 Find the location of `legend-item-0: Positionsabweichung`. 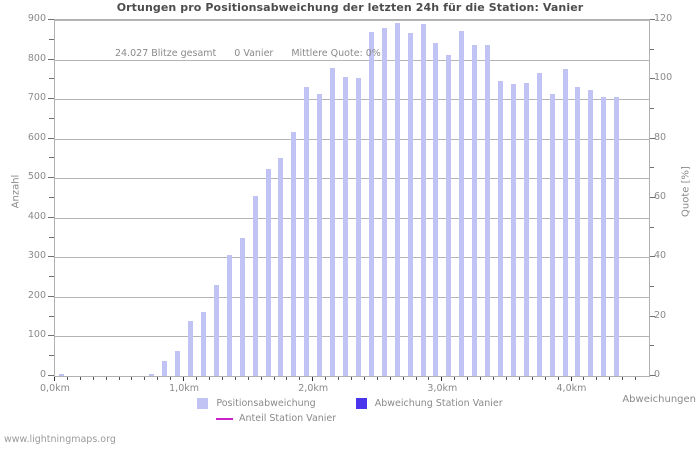

legend-item-0: Positionsabweichung is located at coordinates (256, 403).